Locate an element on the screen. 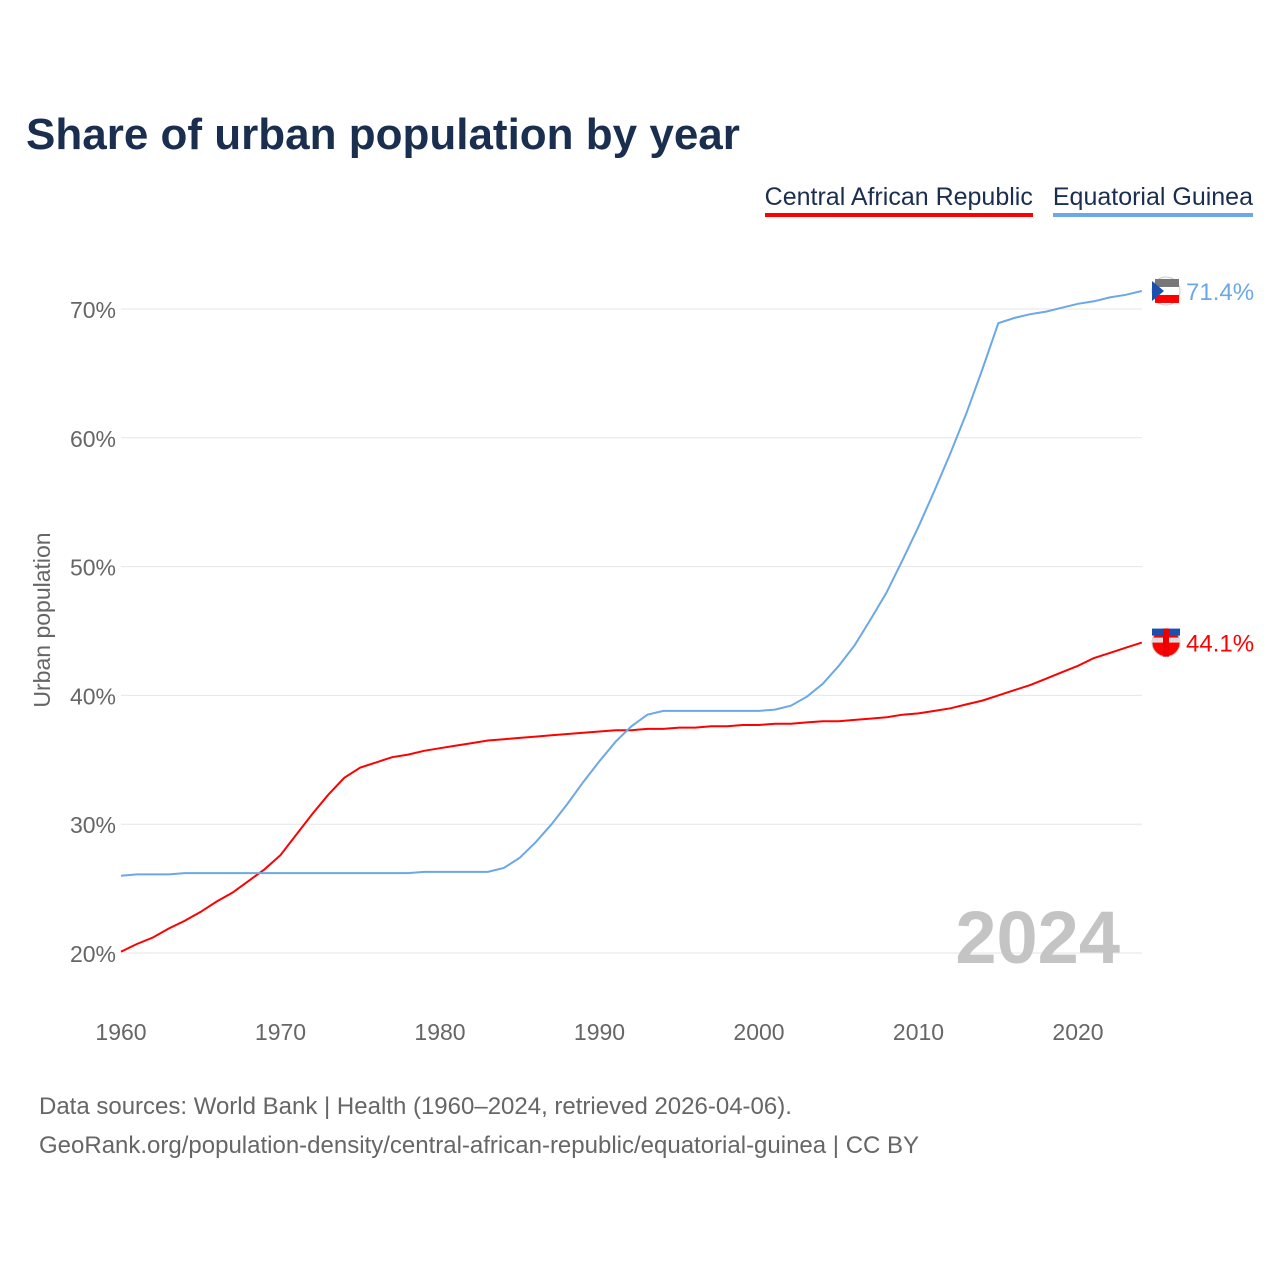 This screenshot has height=1280, width=1280. y-tick-label: 30% is located at coordinates (93, 825).